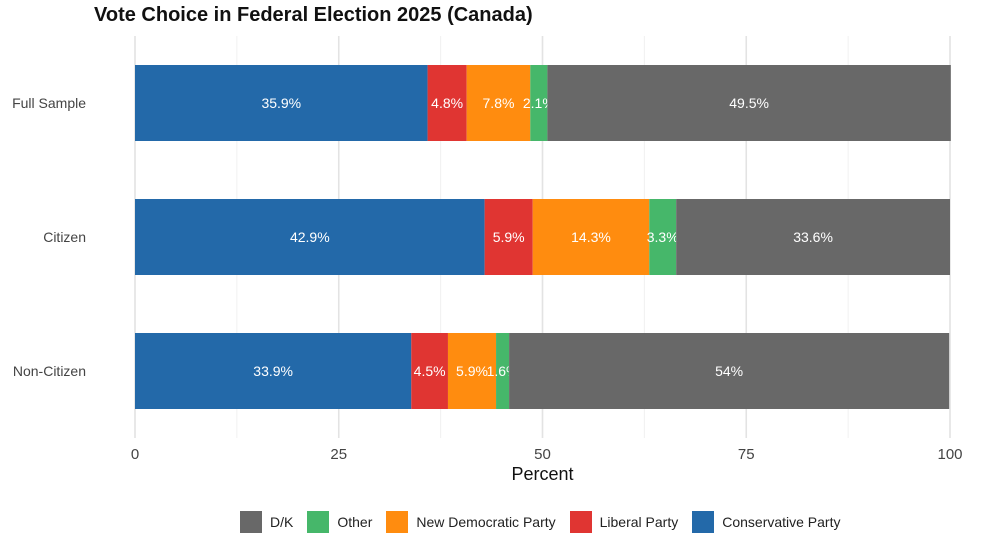 This screenshot has width=1000, height=550. I want to click on y-tick-label: Non-Citizen, so click(49, 371).